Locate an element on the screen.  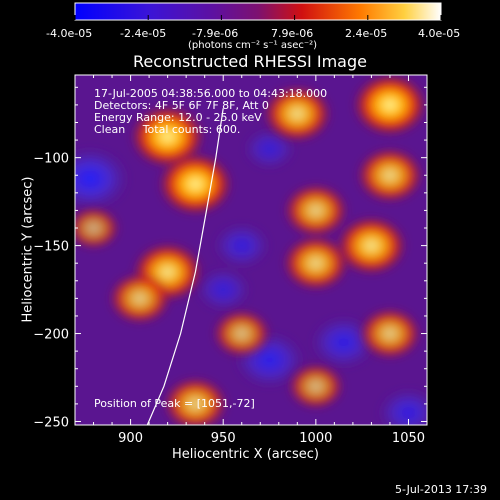
y-axis-label: Heliocentric Y (arcsec) is located at coordinates (28, 249).